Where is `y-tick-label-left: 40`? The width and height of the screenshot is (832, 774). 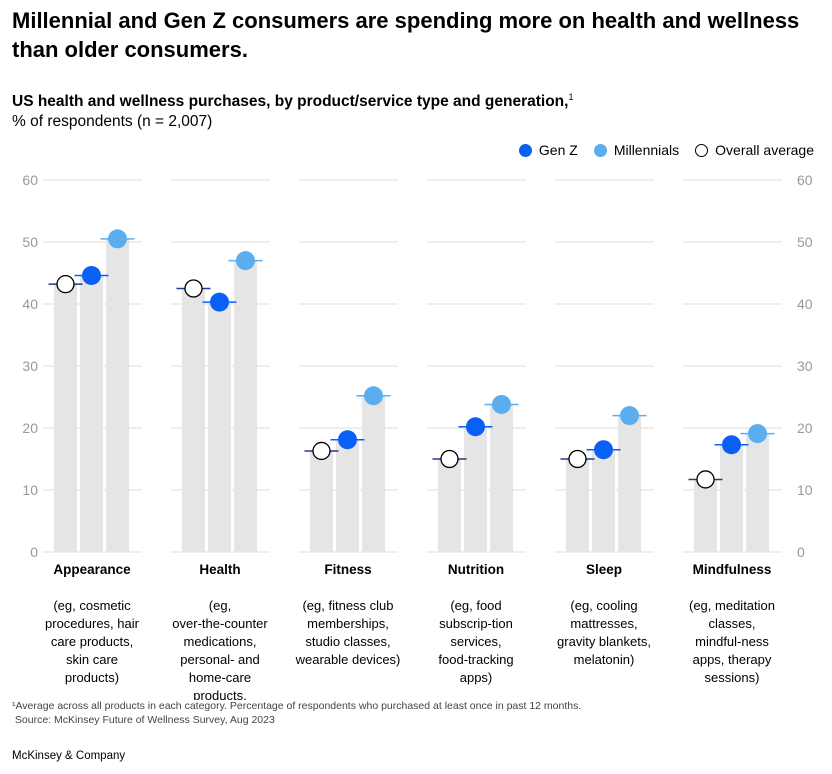 y-tick-label-left: 40 is located at coordinates (30, 304).